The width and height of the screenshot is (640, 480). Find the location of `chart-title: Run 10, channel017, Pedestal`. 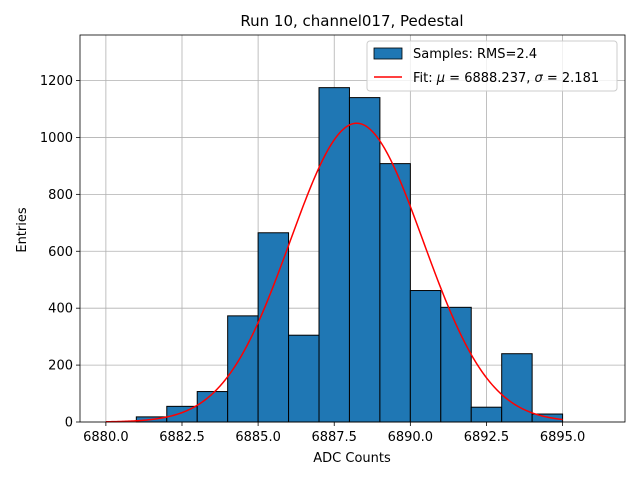

chart-title: Run 10, channel017, Pedestal is located at coordinates (351, 21).